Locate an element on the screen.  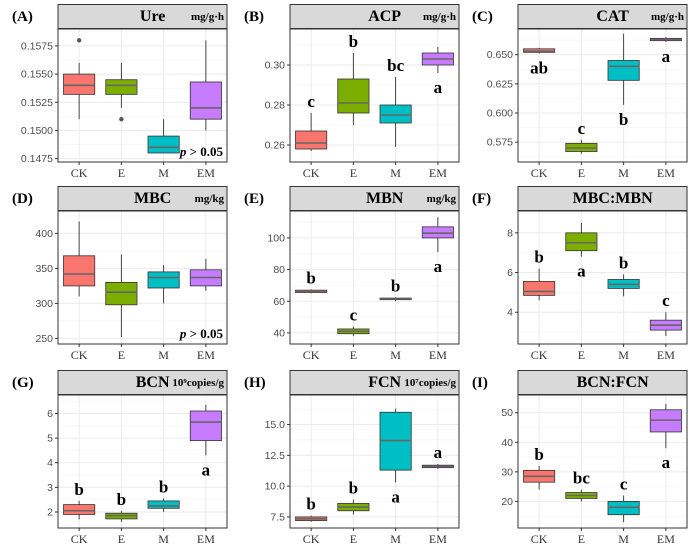
panel-tag: (C) is located at coordinates (482, 17).